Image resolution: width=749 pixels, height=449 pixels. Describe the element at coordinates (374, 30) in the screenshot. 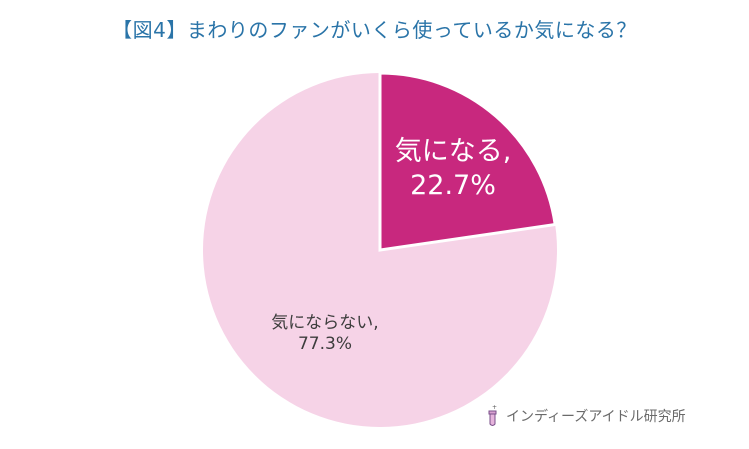

I see `chart-title: 【図4】まわりのファンがいくら使っているか気になる？` at that location.